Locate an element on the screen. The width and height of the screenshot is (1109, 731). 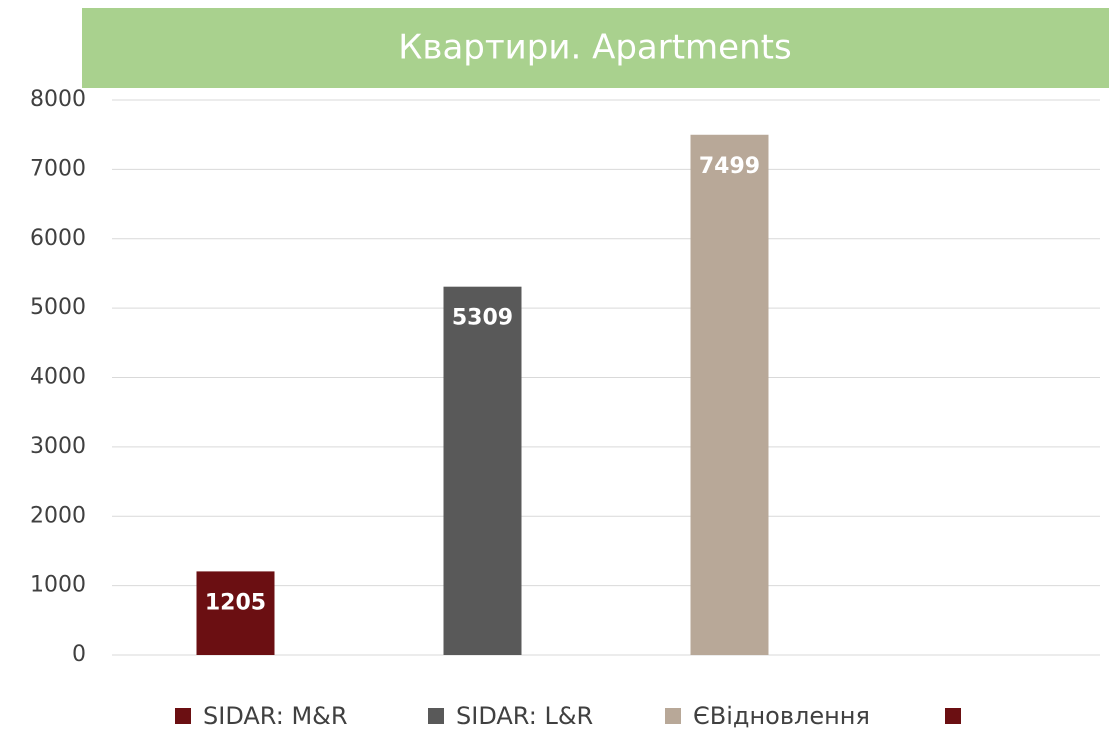
legend-label: SIDAR: L&R is located at coordinates (524, 716).